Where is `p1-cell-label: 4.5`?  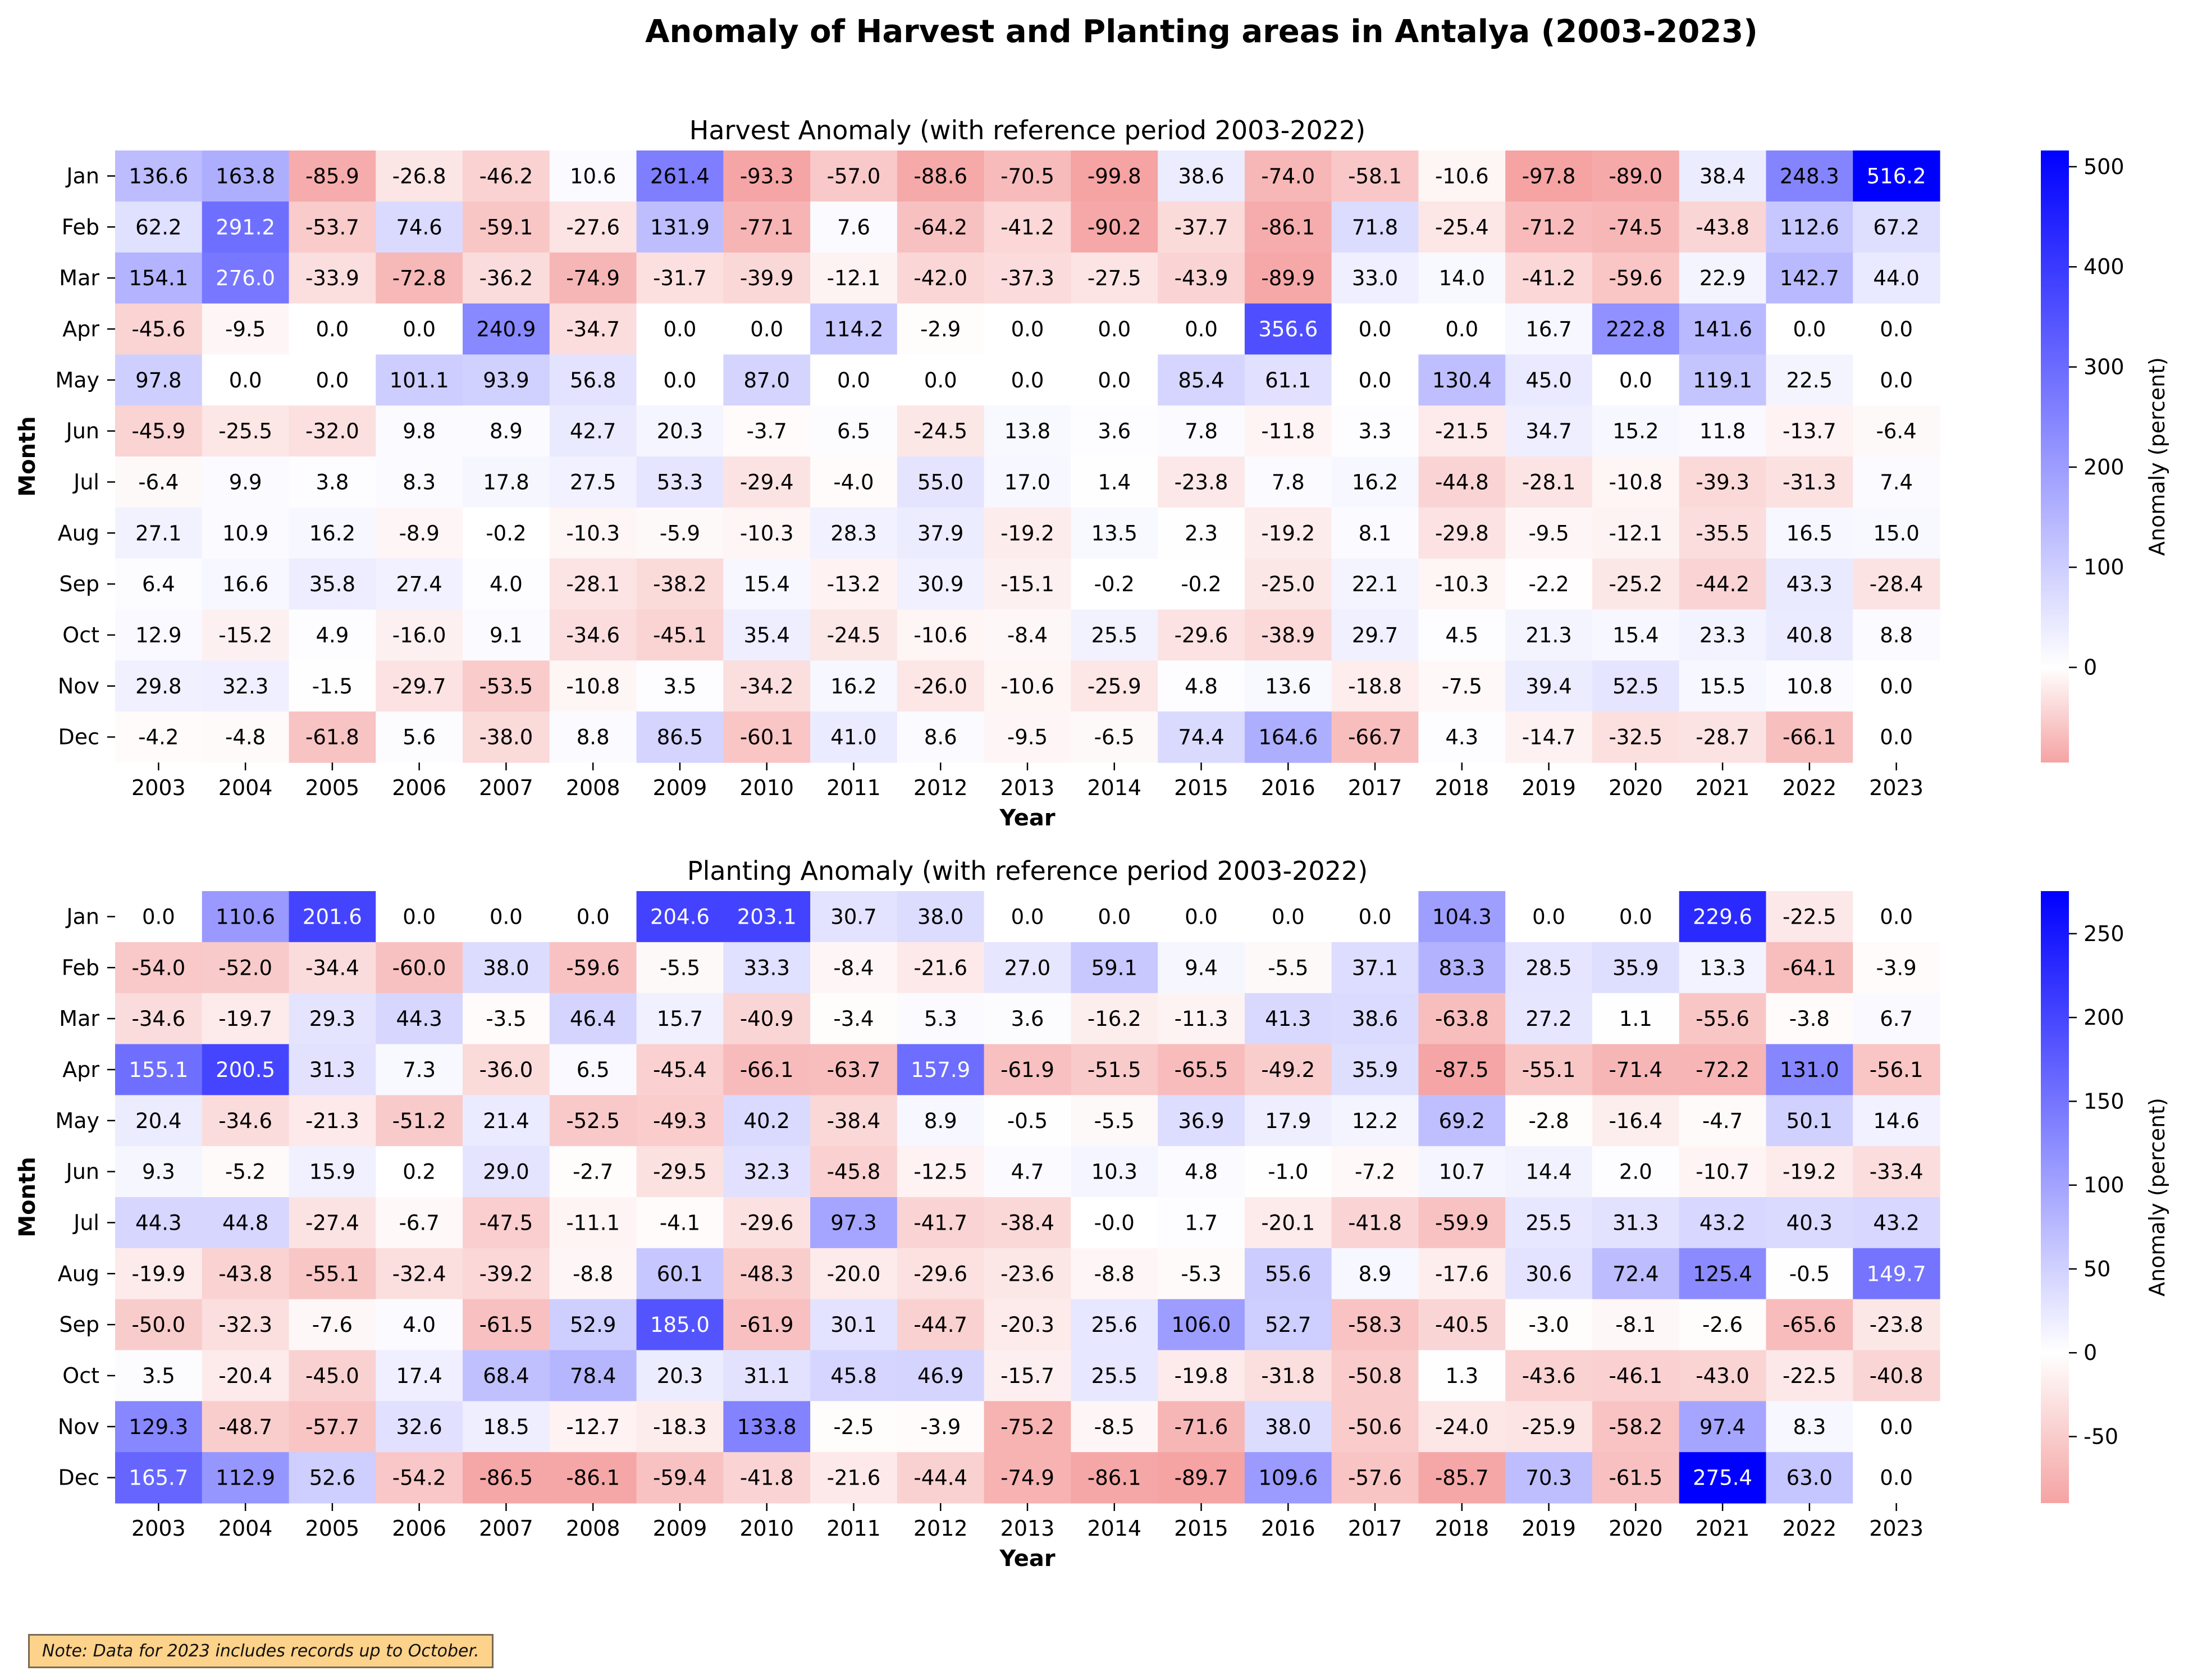
p1-cell-label: 4.5 is located at coordinates (1461, 635).